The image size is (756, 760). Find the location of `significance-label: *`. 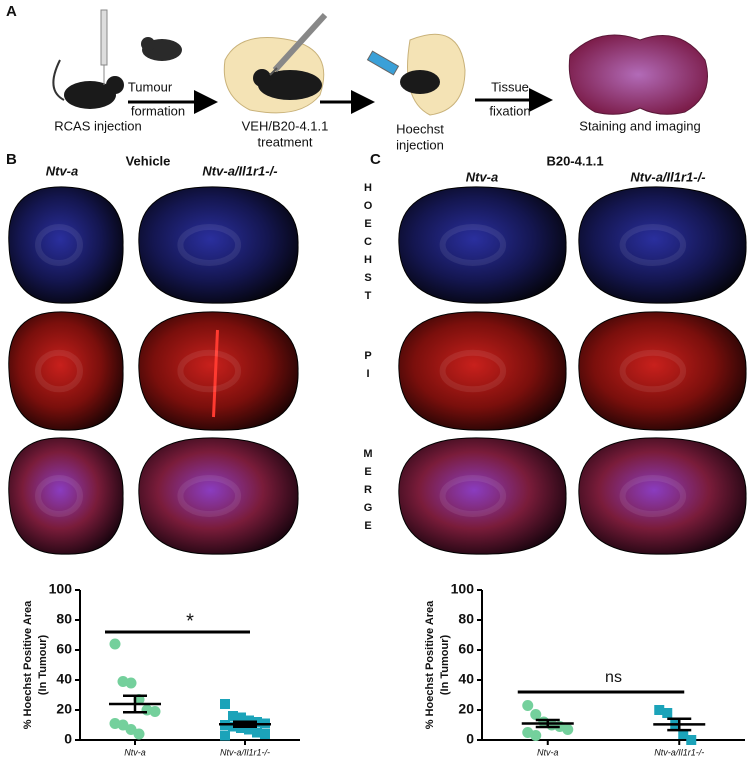

significance-label: * is located at coordinates (190, 621).